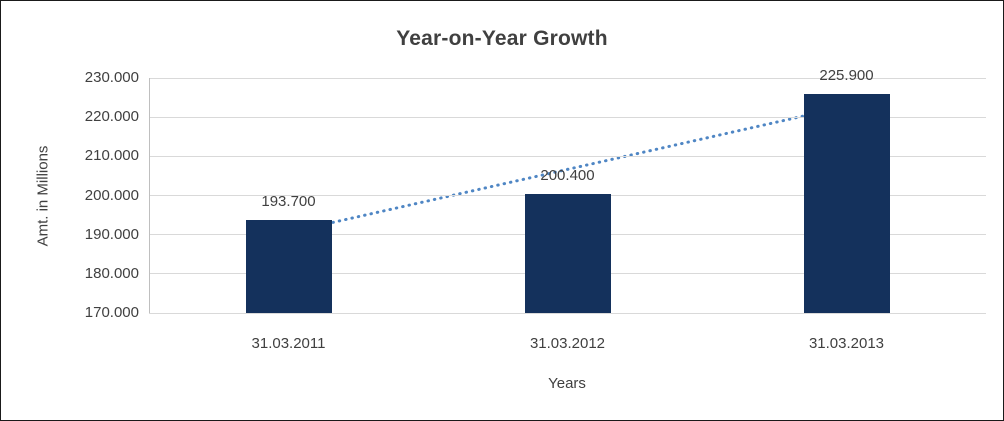  Describe the element at coordinates (567, 383) in the screenshot. I see `x-axis-title: Years` at that location.